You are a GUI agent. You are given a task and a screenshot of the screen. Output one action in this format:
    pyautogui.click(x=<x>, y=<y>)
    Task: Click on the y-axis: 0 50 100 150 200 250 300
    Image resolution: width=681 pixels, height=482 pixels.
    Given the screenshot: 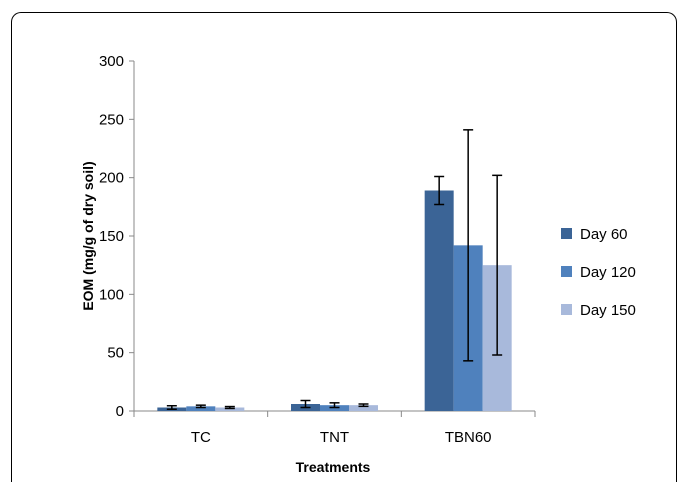 What is the action you would take?
    pyautogui.click(x=117, y=236)
    